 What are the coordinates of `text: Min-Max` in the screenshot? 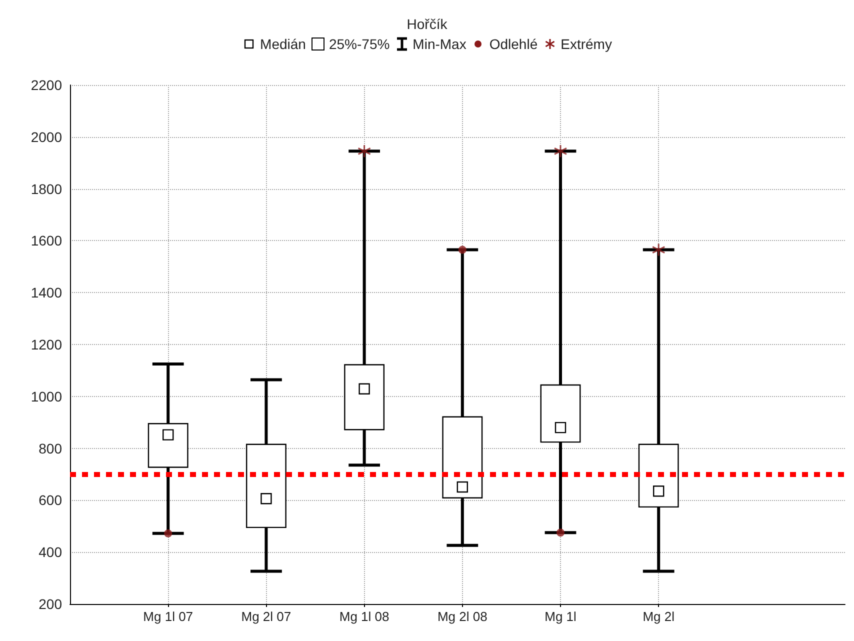 It's located at (439, 44).